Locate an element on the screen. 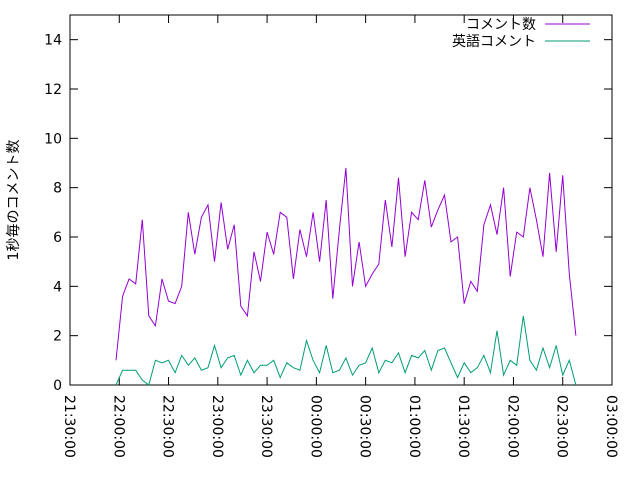  y-tick-label: 4 is located at coordinates (57, 287).